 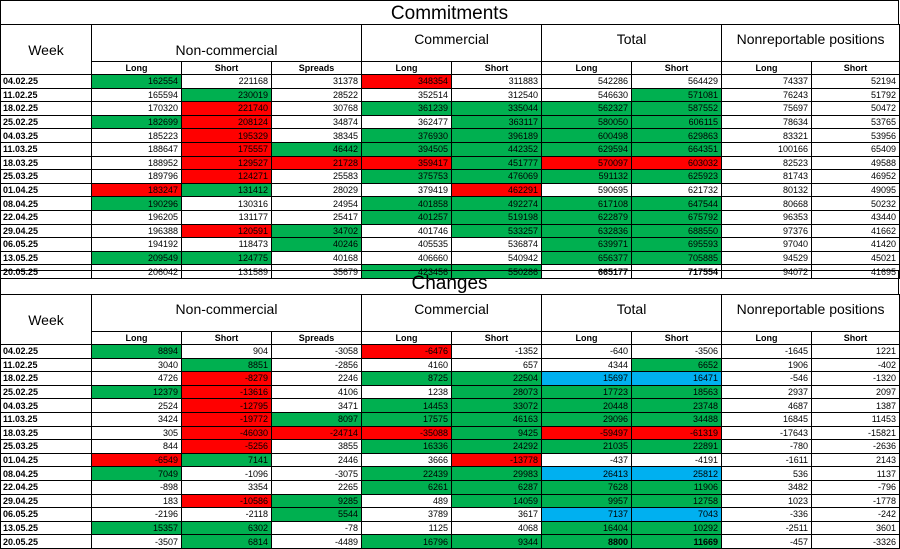 I want to click on value-cell: 580050, so click(x=587, y=122).